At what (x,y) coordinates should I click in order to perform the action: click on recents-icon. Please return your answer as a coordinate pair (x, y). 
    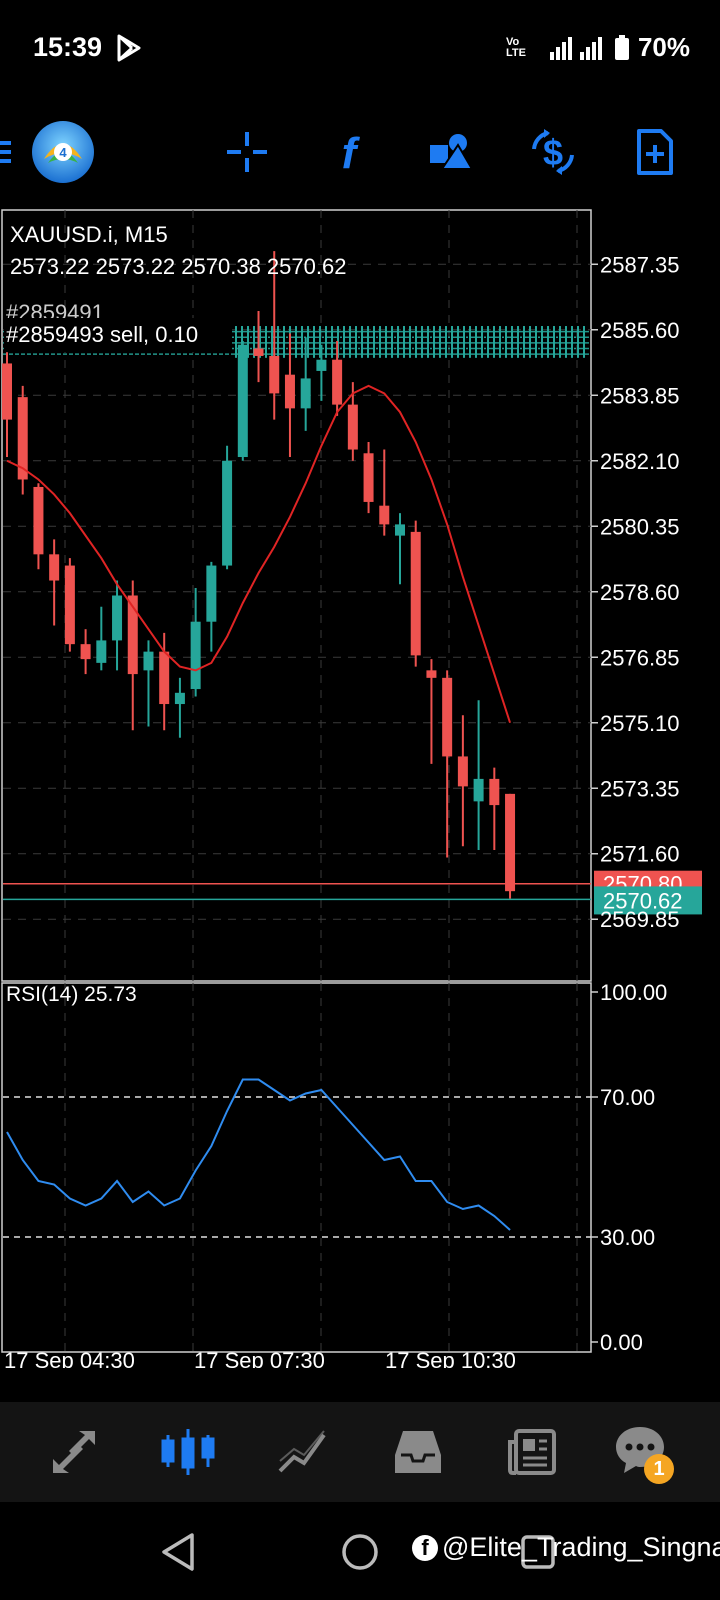
    Looking at the image, I should click on (538, 1552).